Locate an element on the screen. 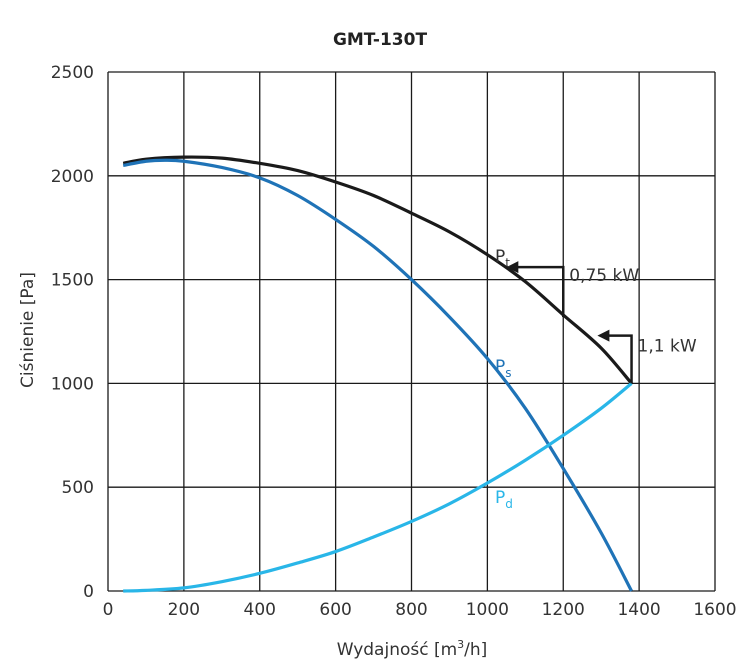 This screenshot has height=666, width=751. chart-title: GMT-130T is located at coordinates (380, 40).